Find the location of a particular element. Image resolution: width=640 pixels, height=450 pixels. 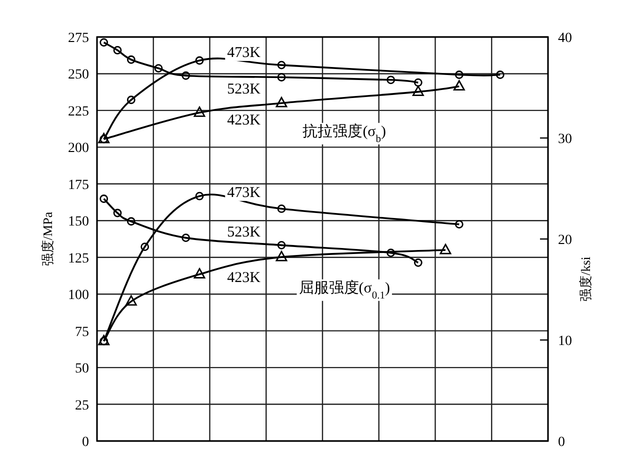

y-tick-label: 25 is located at coordinates (82, 406).